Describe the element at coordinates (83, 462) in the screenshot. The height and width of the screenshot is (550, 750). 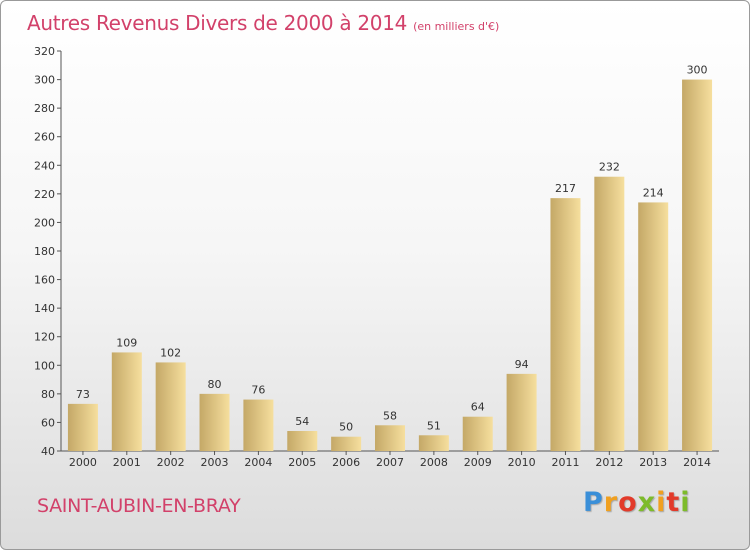
I see `x-tick-label-2000: 2000` at that location.